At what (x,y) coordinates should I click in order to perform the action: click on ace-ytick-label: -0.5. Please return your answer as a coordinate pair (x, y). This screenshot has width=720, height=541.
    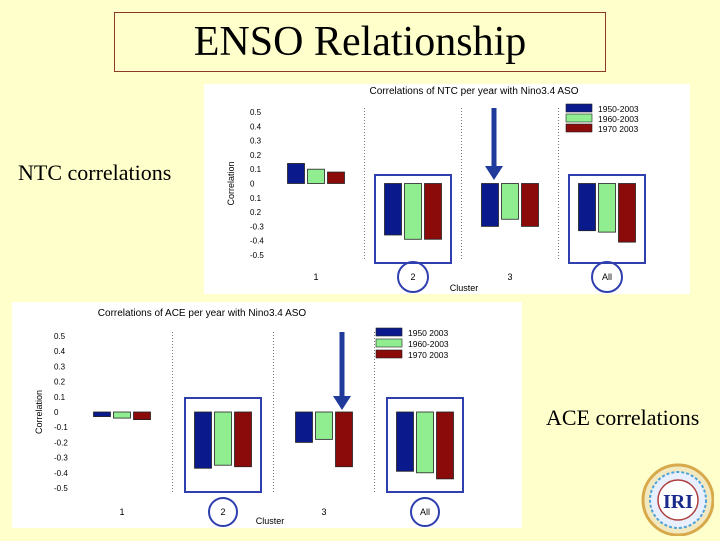
    Looking at the image, I should click on (61, 488).